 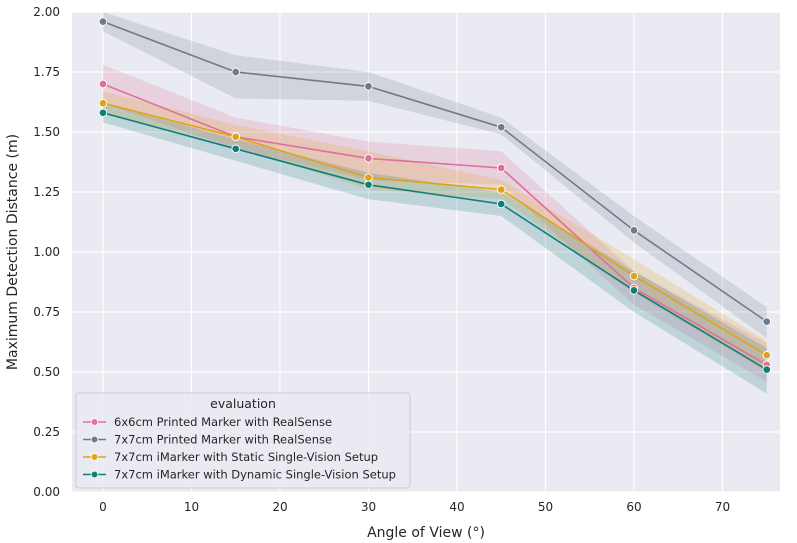 I want to click on legend-item: 6x6cm Printed Marker with RealSense, so click(x=207, y=422).